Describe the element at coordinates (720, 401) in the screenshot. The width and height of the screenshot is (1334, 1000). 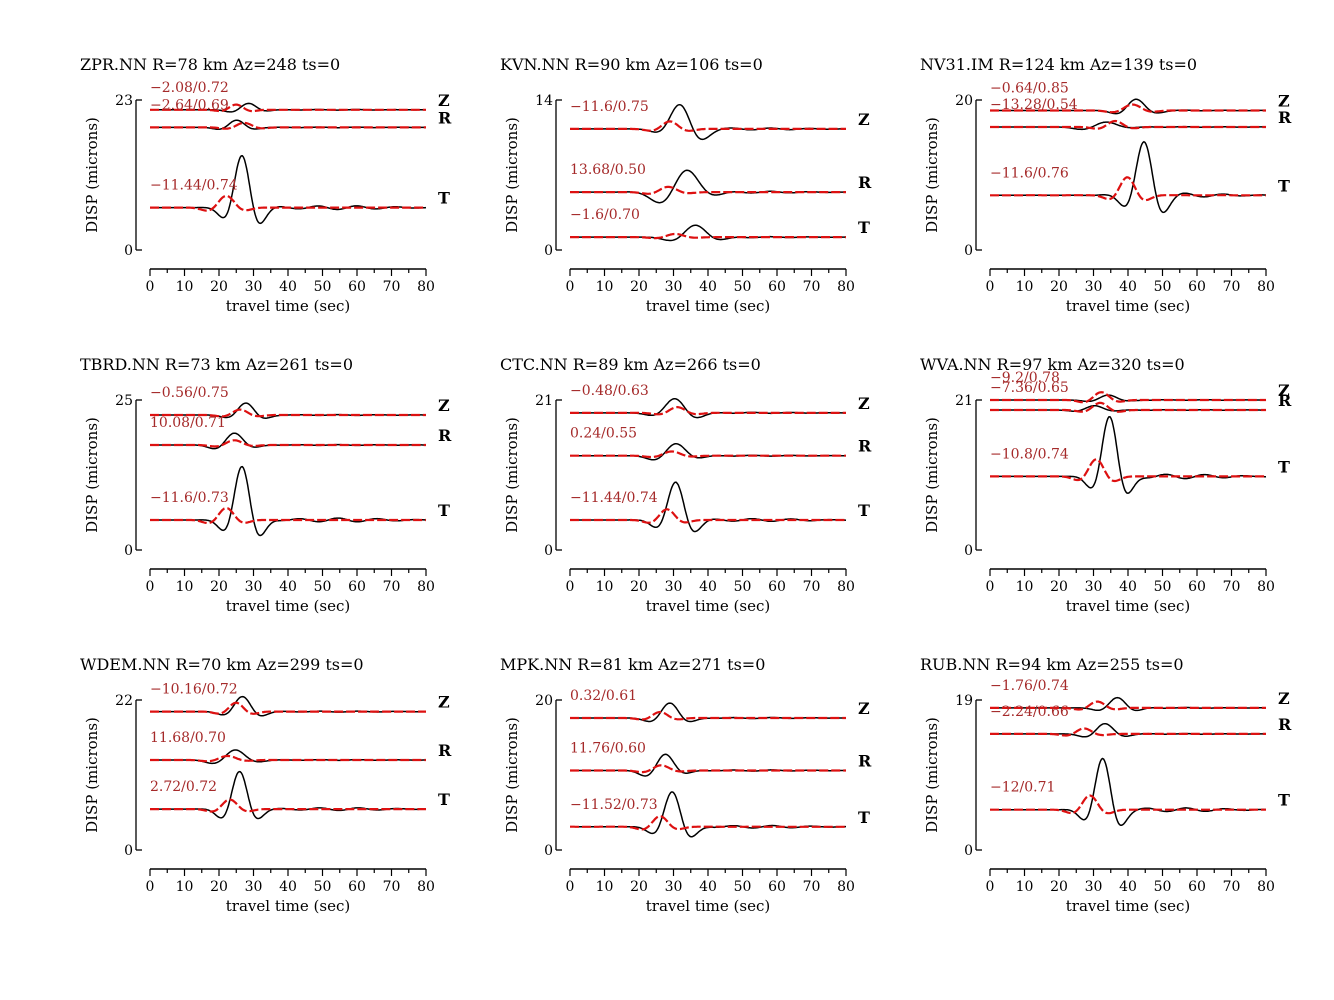
I see `trace-z: −0.48/0.63 Z` at that location.